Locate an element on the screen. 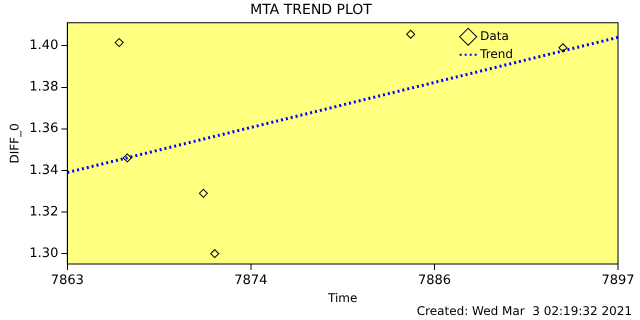  y-tick-label: 1.32 is located at coordinates (43, 212).